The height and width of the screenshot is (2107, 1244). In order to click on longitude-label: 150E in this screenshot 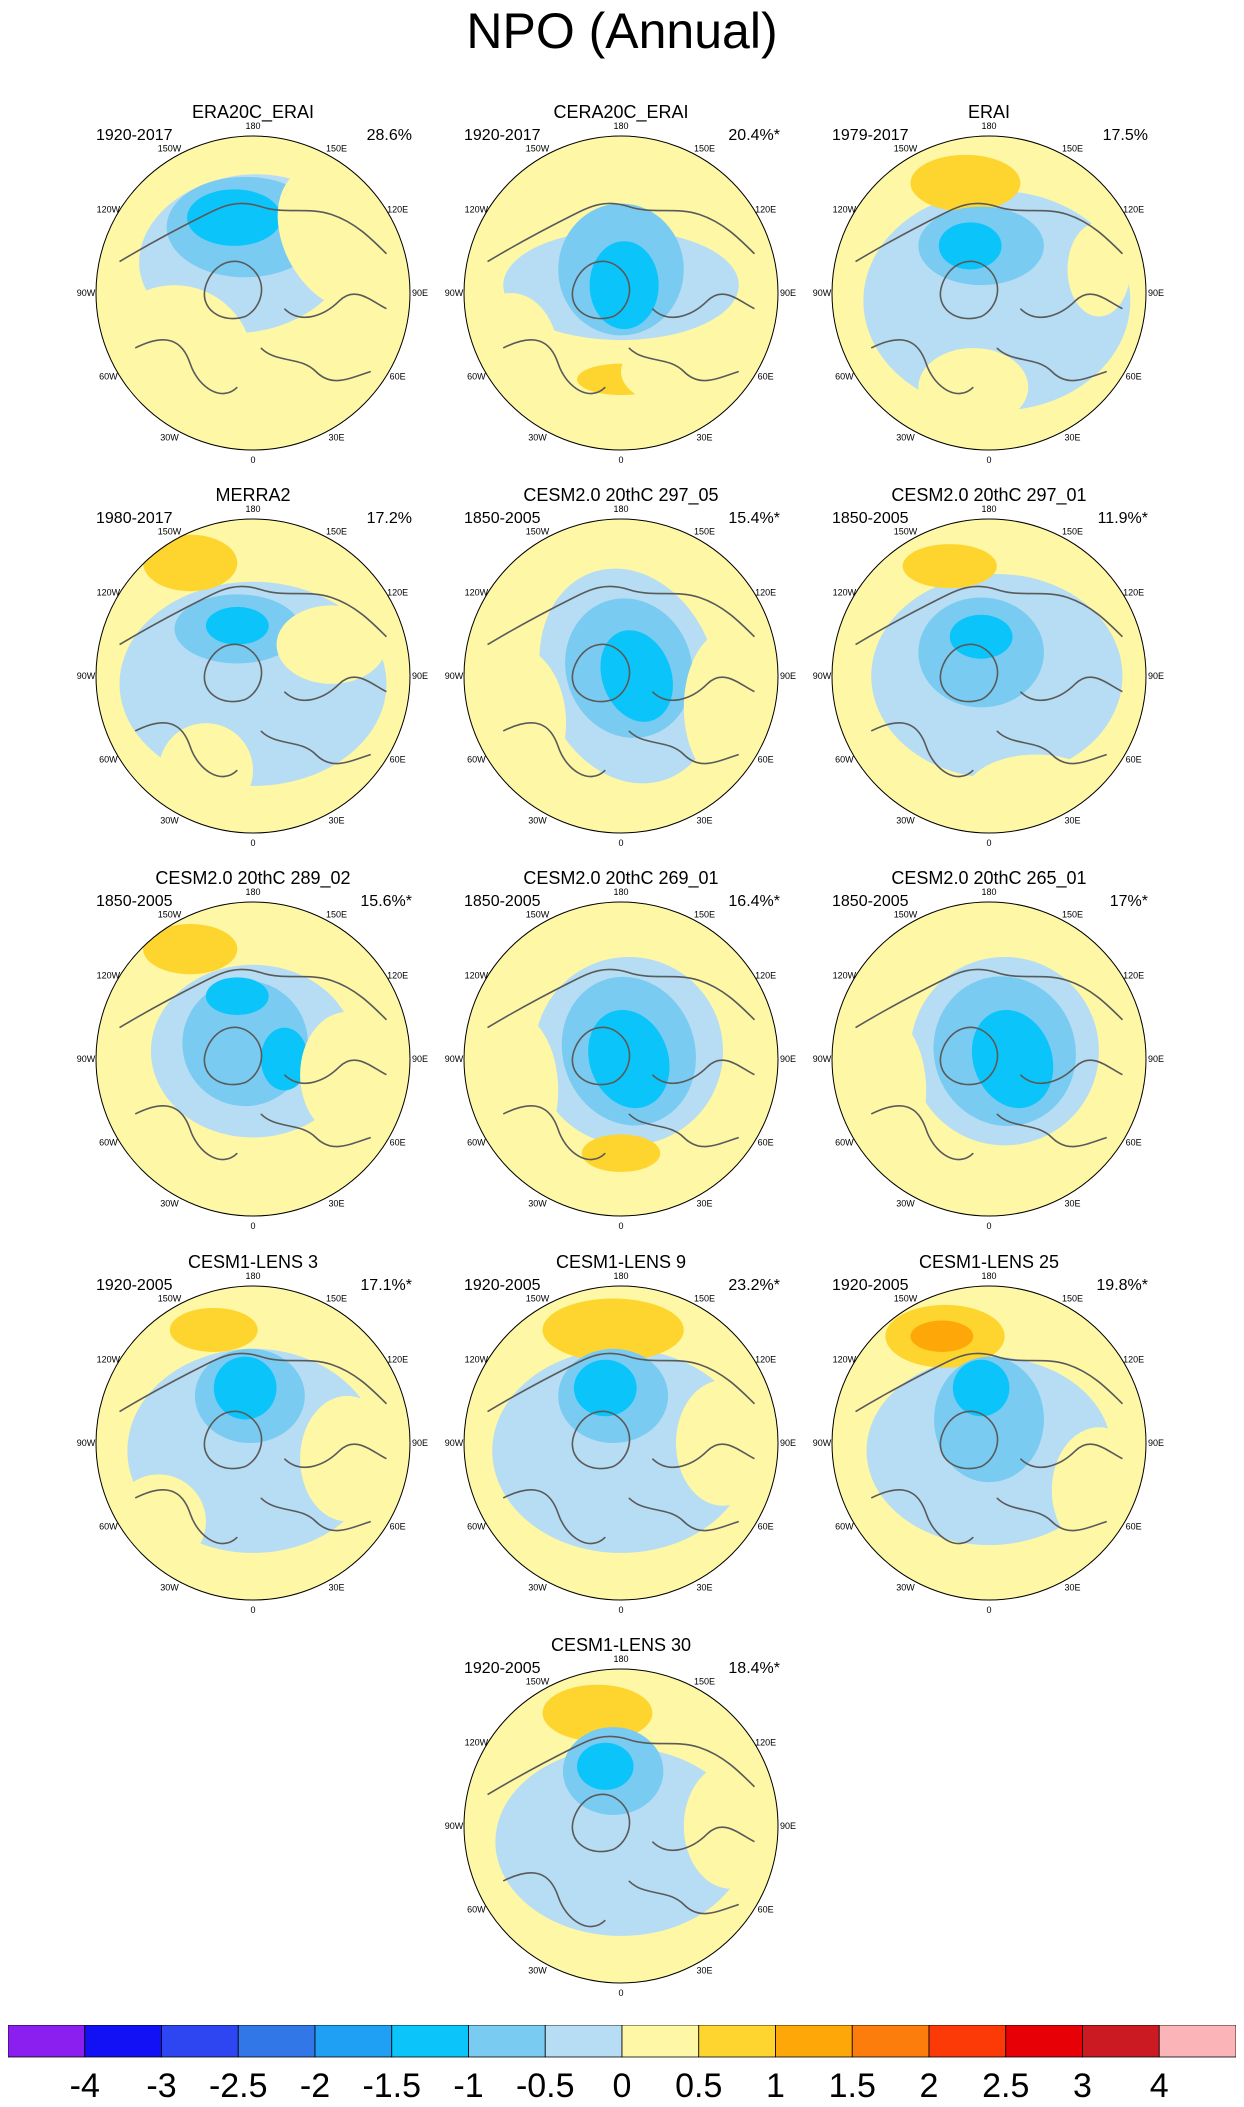, I will do `click(704, 1298)`.